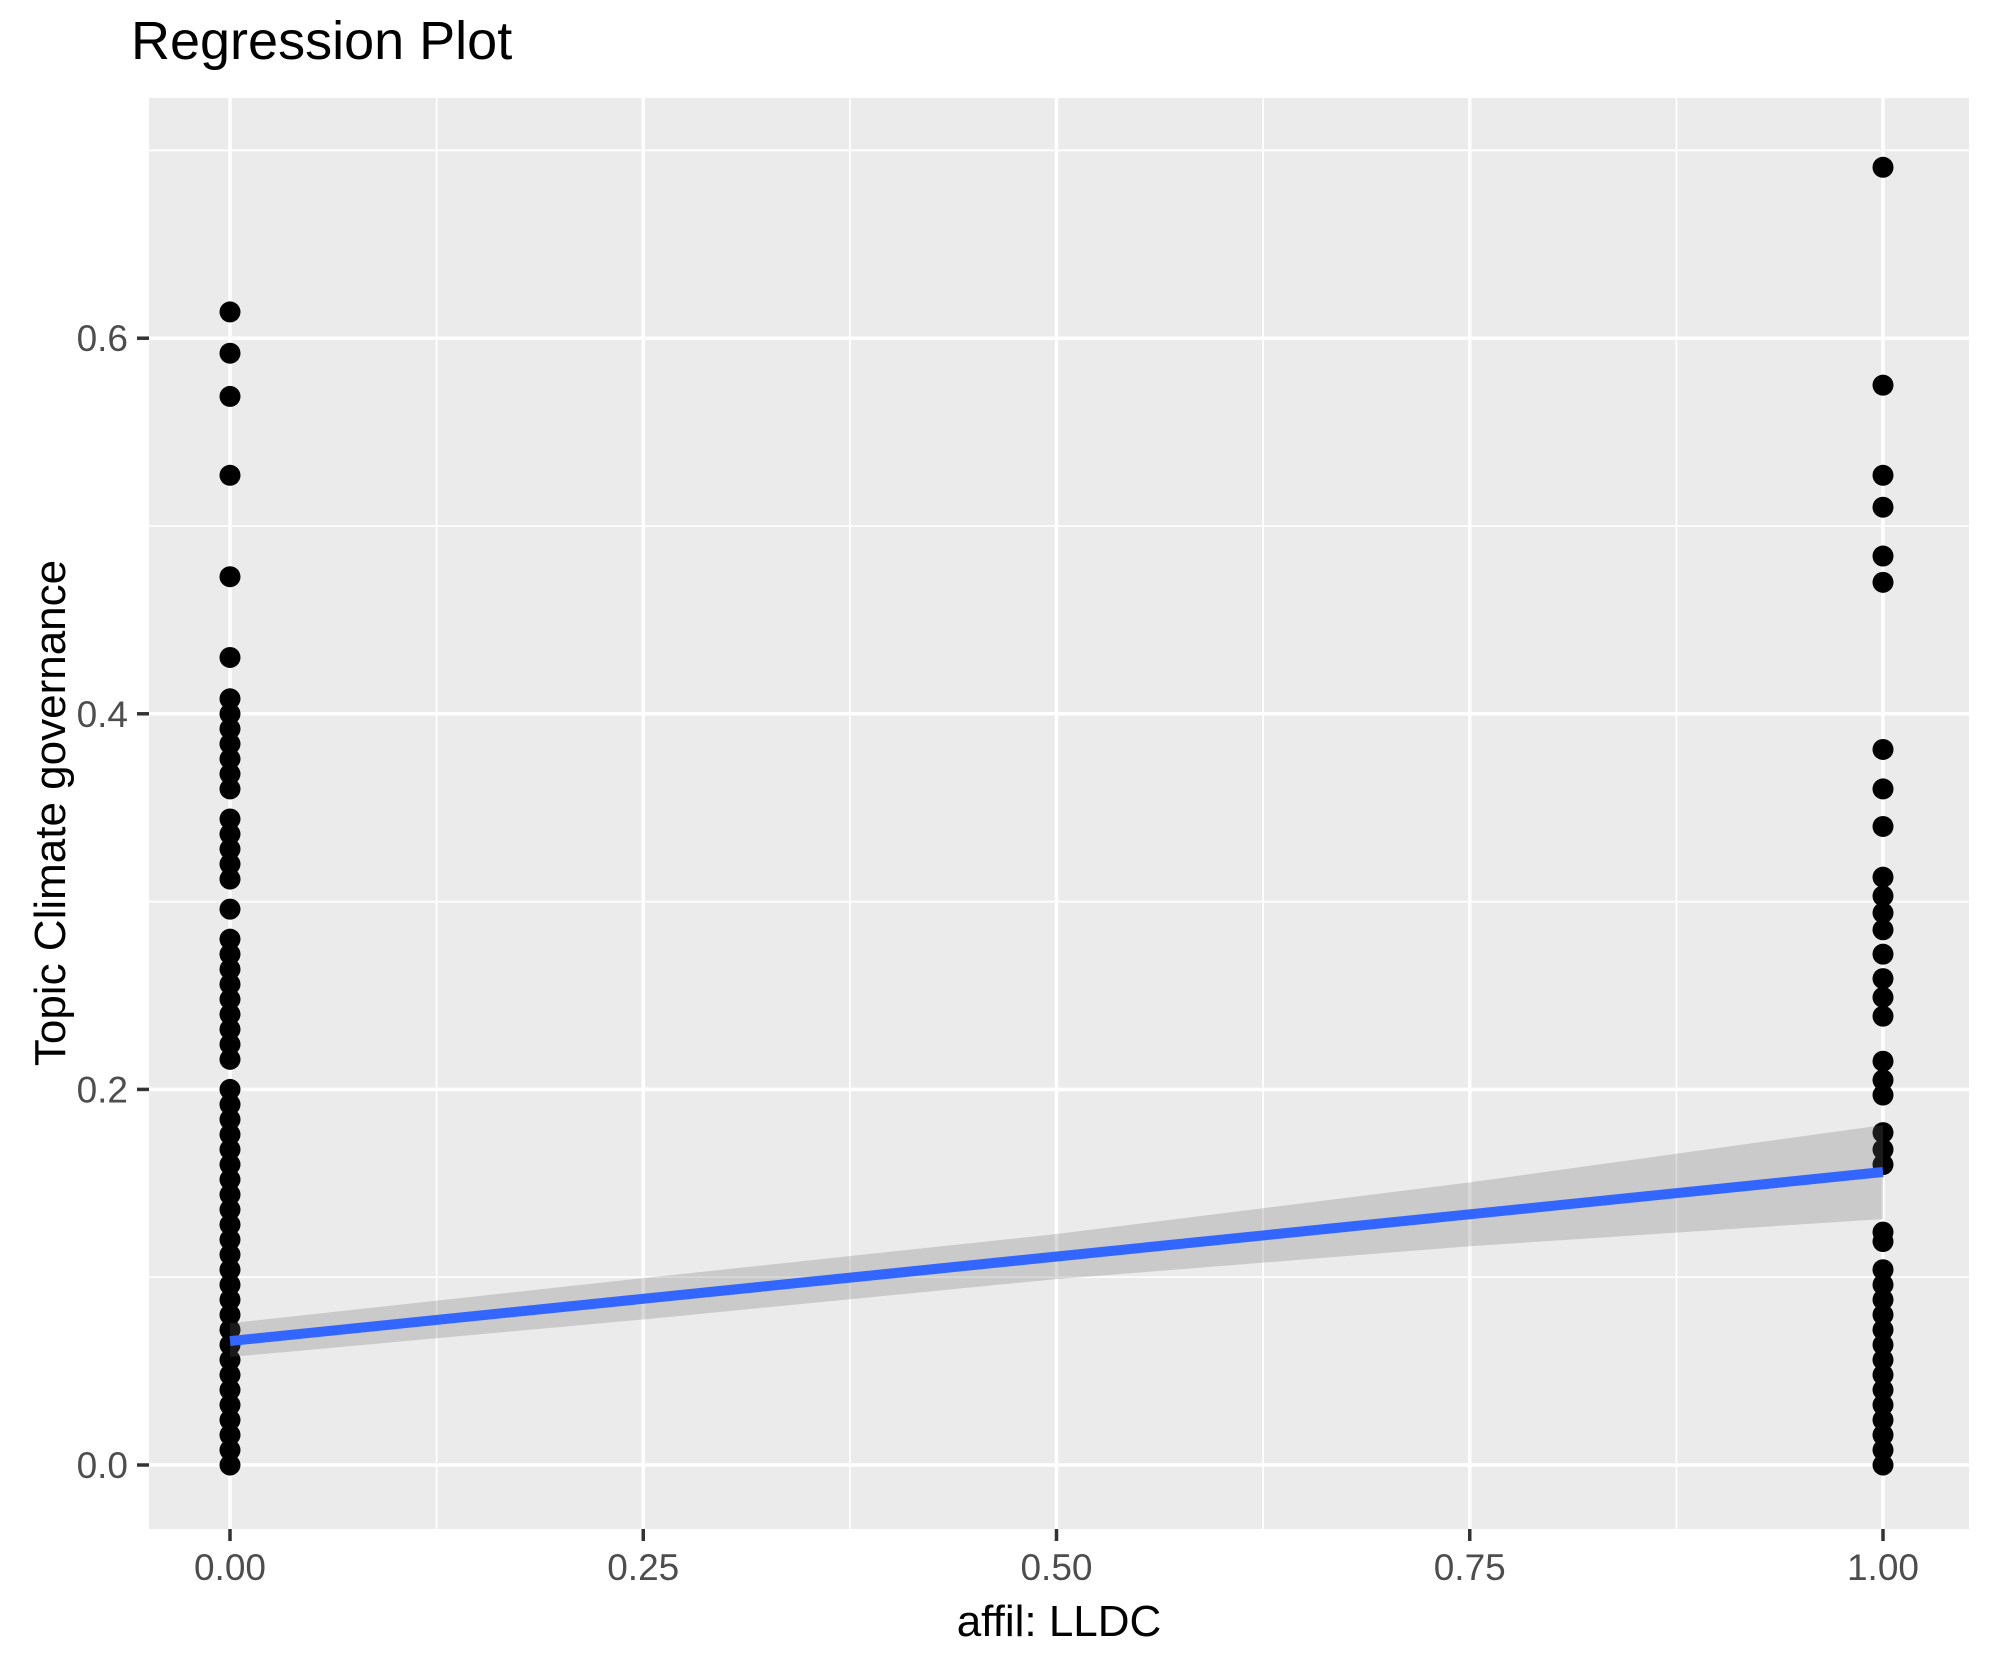 The width and height of the screenshot is (1990, 1665). I want to click on chart-title: Regression Plot, so click(322, 41).